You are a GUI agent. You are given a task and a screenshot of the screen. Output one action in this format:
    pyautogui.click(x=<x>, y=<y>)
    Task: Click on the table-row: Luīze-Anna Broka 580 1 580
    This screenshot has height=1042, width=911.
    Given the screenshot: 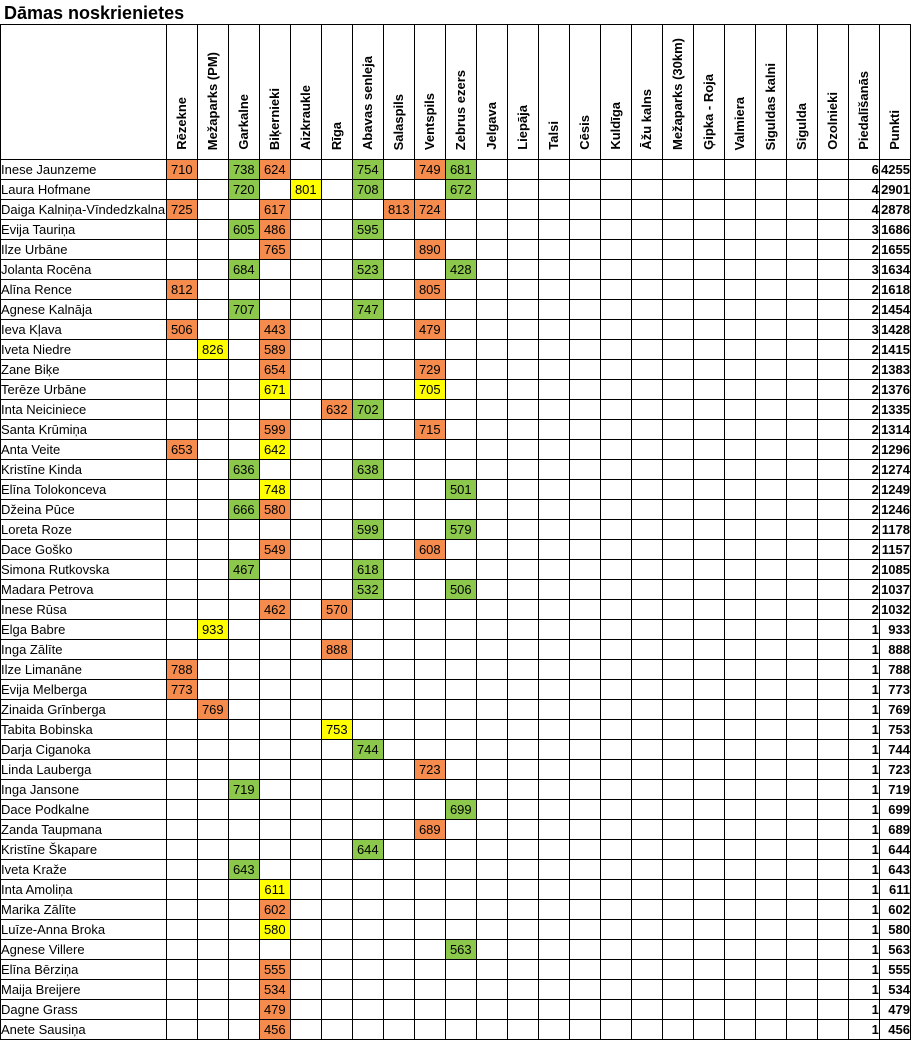 What is the action you would take?
    pyautogui.click(x=455, y=929)
    